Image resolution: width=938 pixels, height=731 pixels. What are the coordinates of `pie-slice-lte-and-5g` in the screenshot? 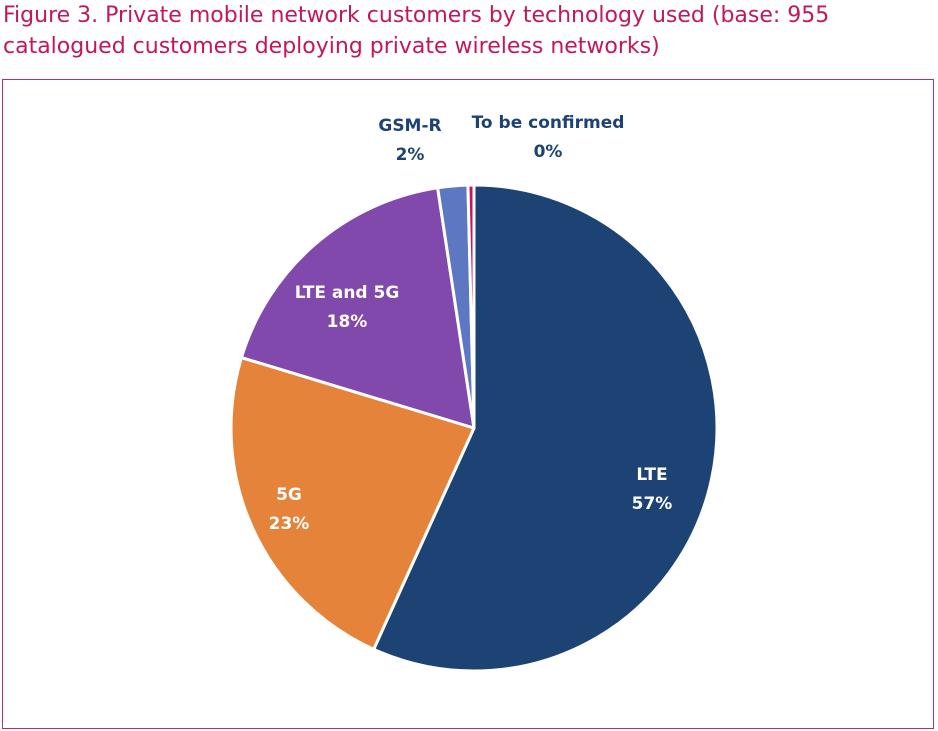 It's located at (357, 308).